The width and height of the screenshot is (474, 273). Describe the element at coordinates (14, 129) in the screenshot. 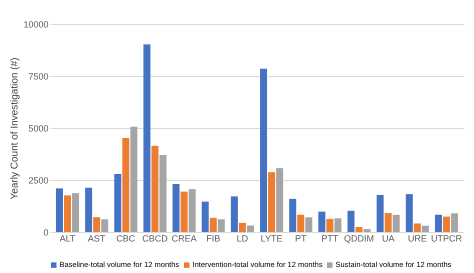

I see `y-axis-title: Yearly Count of Investigation (#)` at that location.